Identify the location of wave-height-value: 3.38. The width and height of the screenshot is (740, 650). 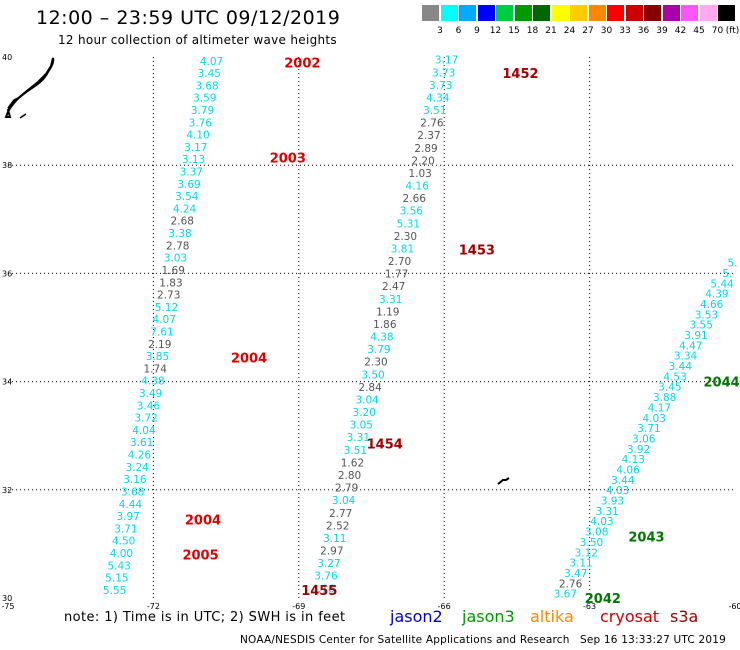
(179, 234).